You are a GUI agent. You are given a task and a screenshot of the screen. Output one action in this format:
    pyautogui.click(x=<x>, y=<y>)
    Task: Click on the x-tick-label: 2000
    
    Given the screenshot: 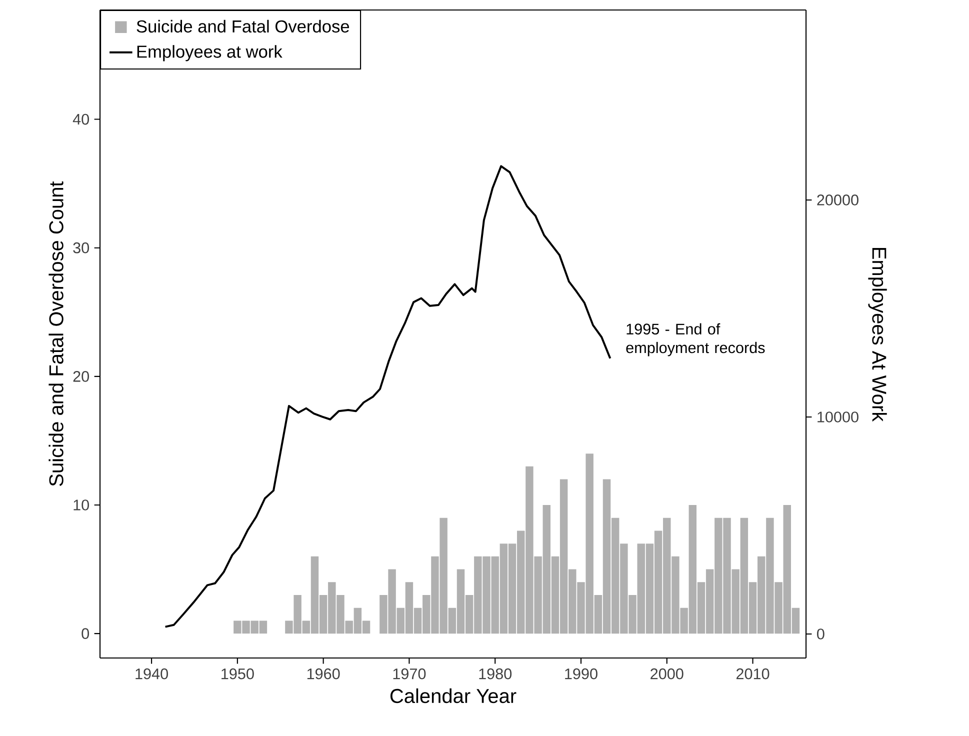 What is the action you would take?
    pyautogui.click(x=667, y=674)
    